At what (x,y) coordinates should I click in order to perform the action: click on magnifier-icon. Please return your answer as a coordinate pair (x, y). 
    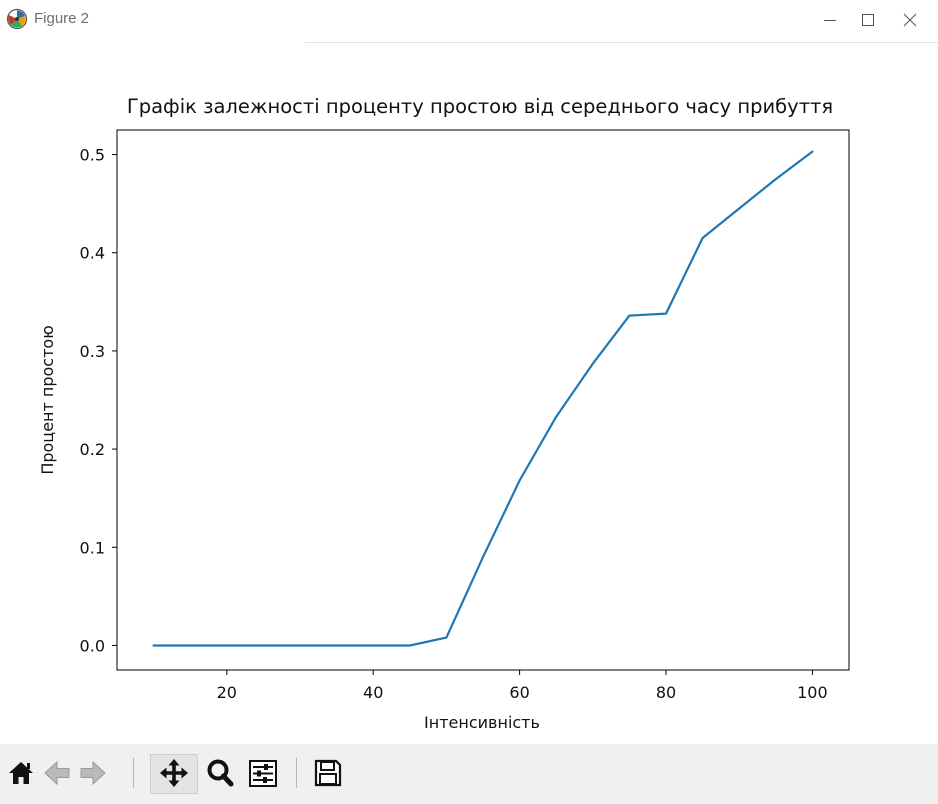
    Looking at the image, I should click on (220, 773).